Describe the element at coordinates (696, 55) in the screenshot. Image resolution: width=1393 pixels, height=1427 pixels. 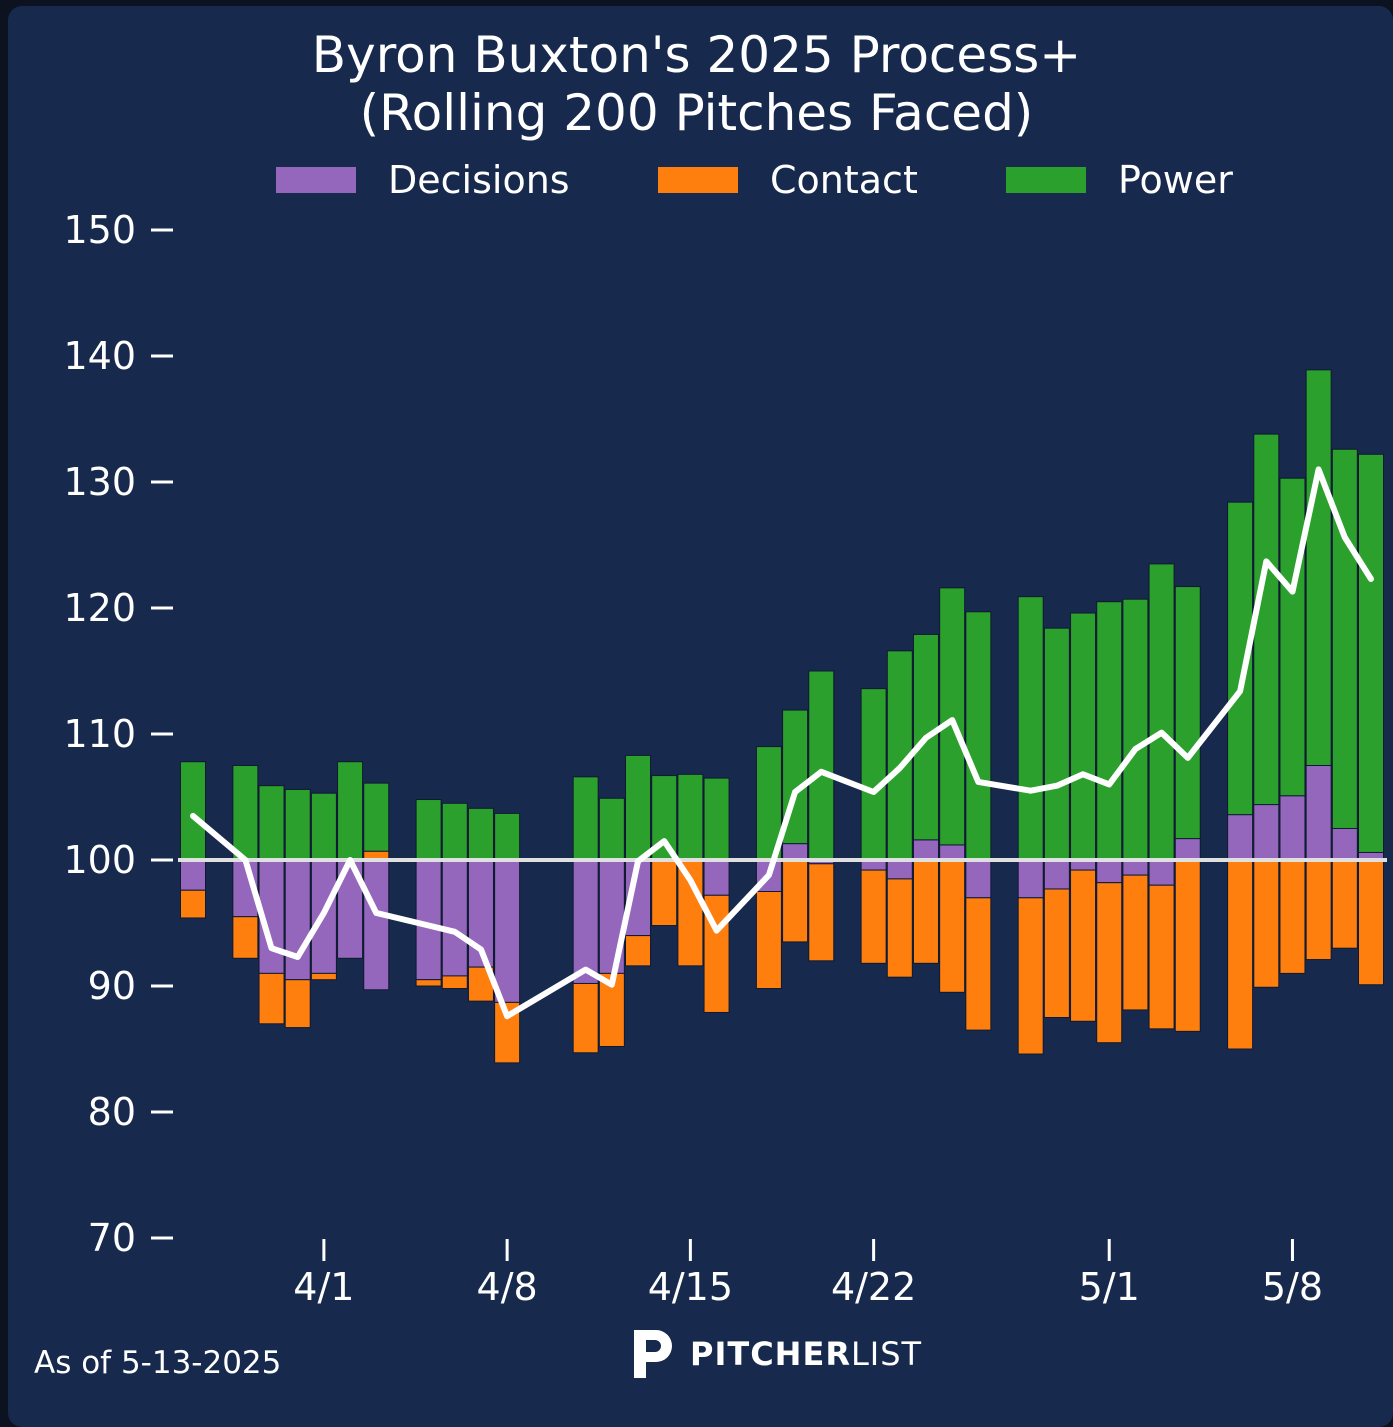
I see `chart-title-line-1: Byron Buxton's 2025 Process+` at that location.